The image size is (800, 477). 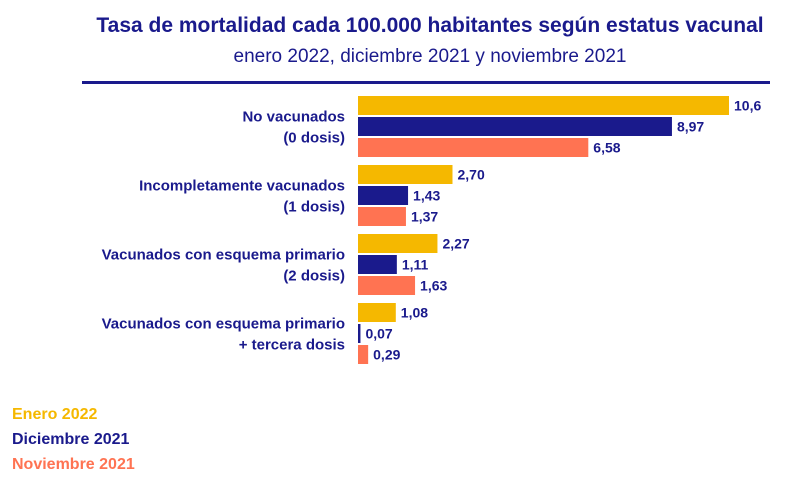 I want to click on legend-item-diciembre: Diciembre 2021, so click(x=71, y=439).